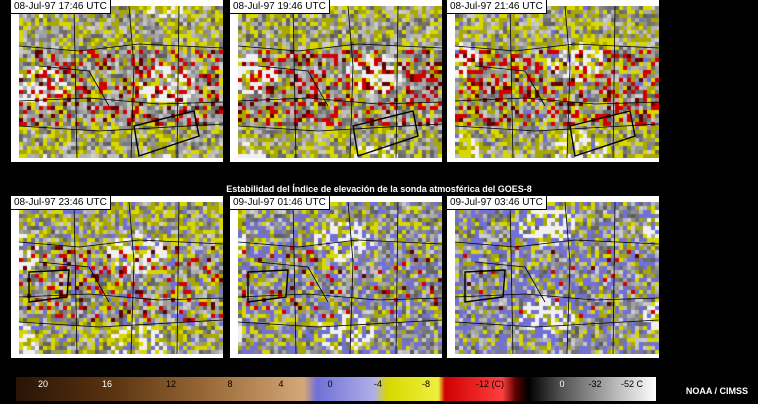  I want to click on scale-label: -32, so click(595, 384).